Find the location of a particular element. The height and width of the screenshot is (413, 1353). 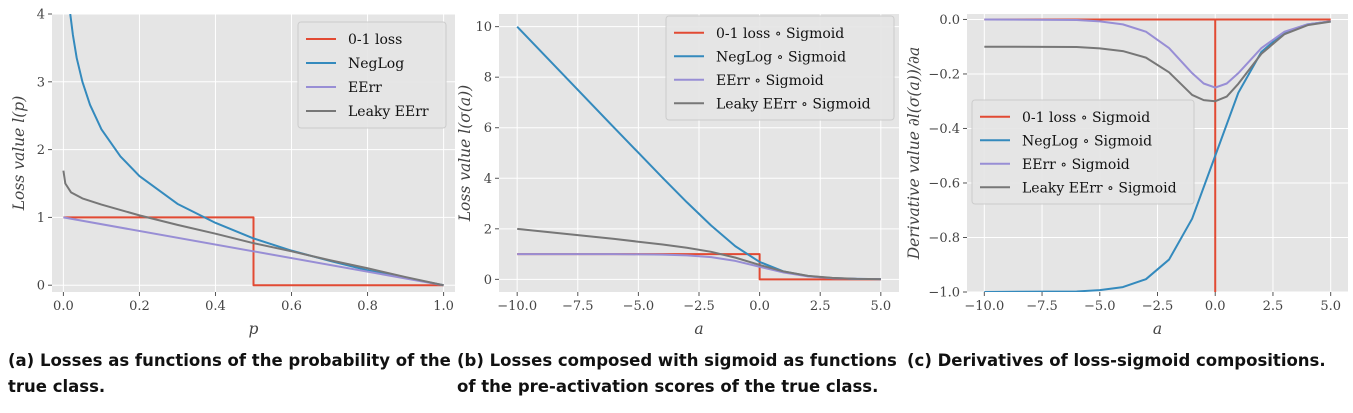

y-tick-label: −1.0 is located at coordinates (944, 293).